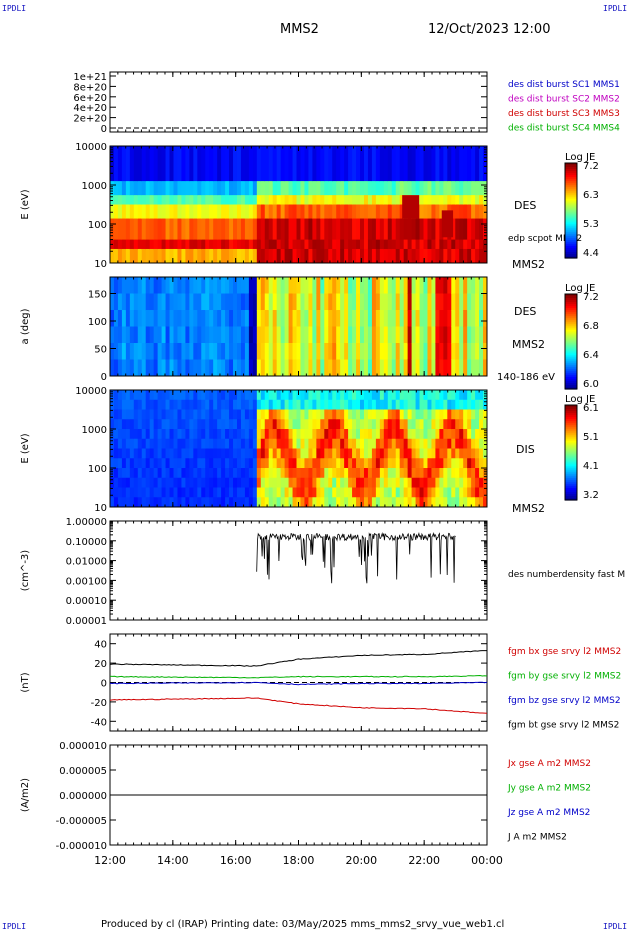 This screenshot has height=934, width=630. What do you see at coordinates (591, 224) in the screenshot?
I see `des-energy-colorbar-tick: 5.3` at bounding box center [591, 224].